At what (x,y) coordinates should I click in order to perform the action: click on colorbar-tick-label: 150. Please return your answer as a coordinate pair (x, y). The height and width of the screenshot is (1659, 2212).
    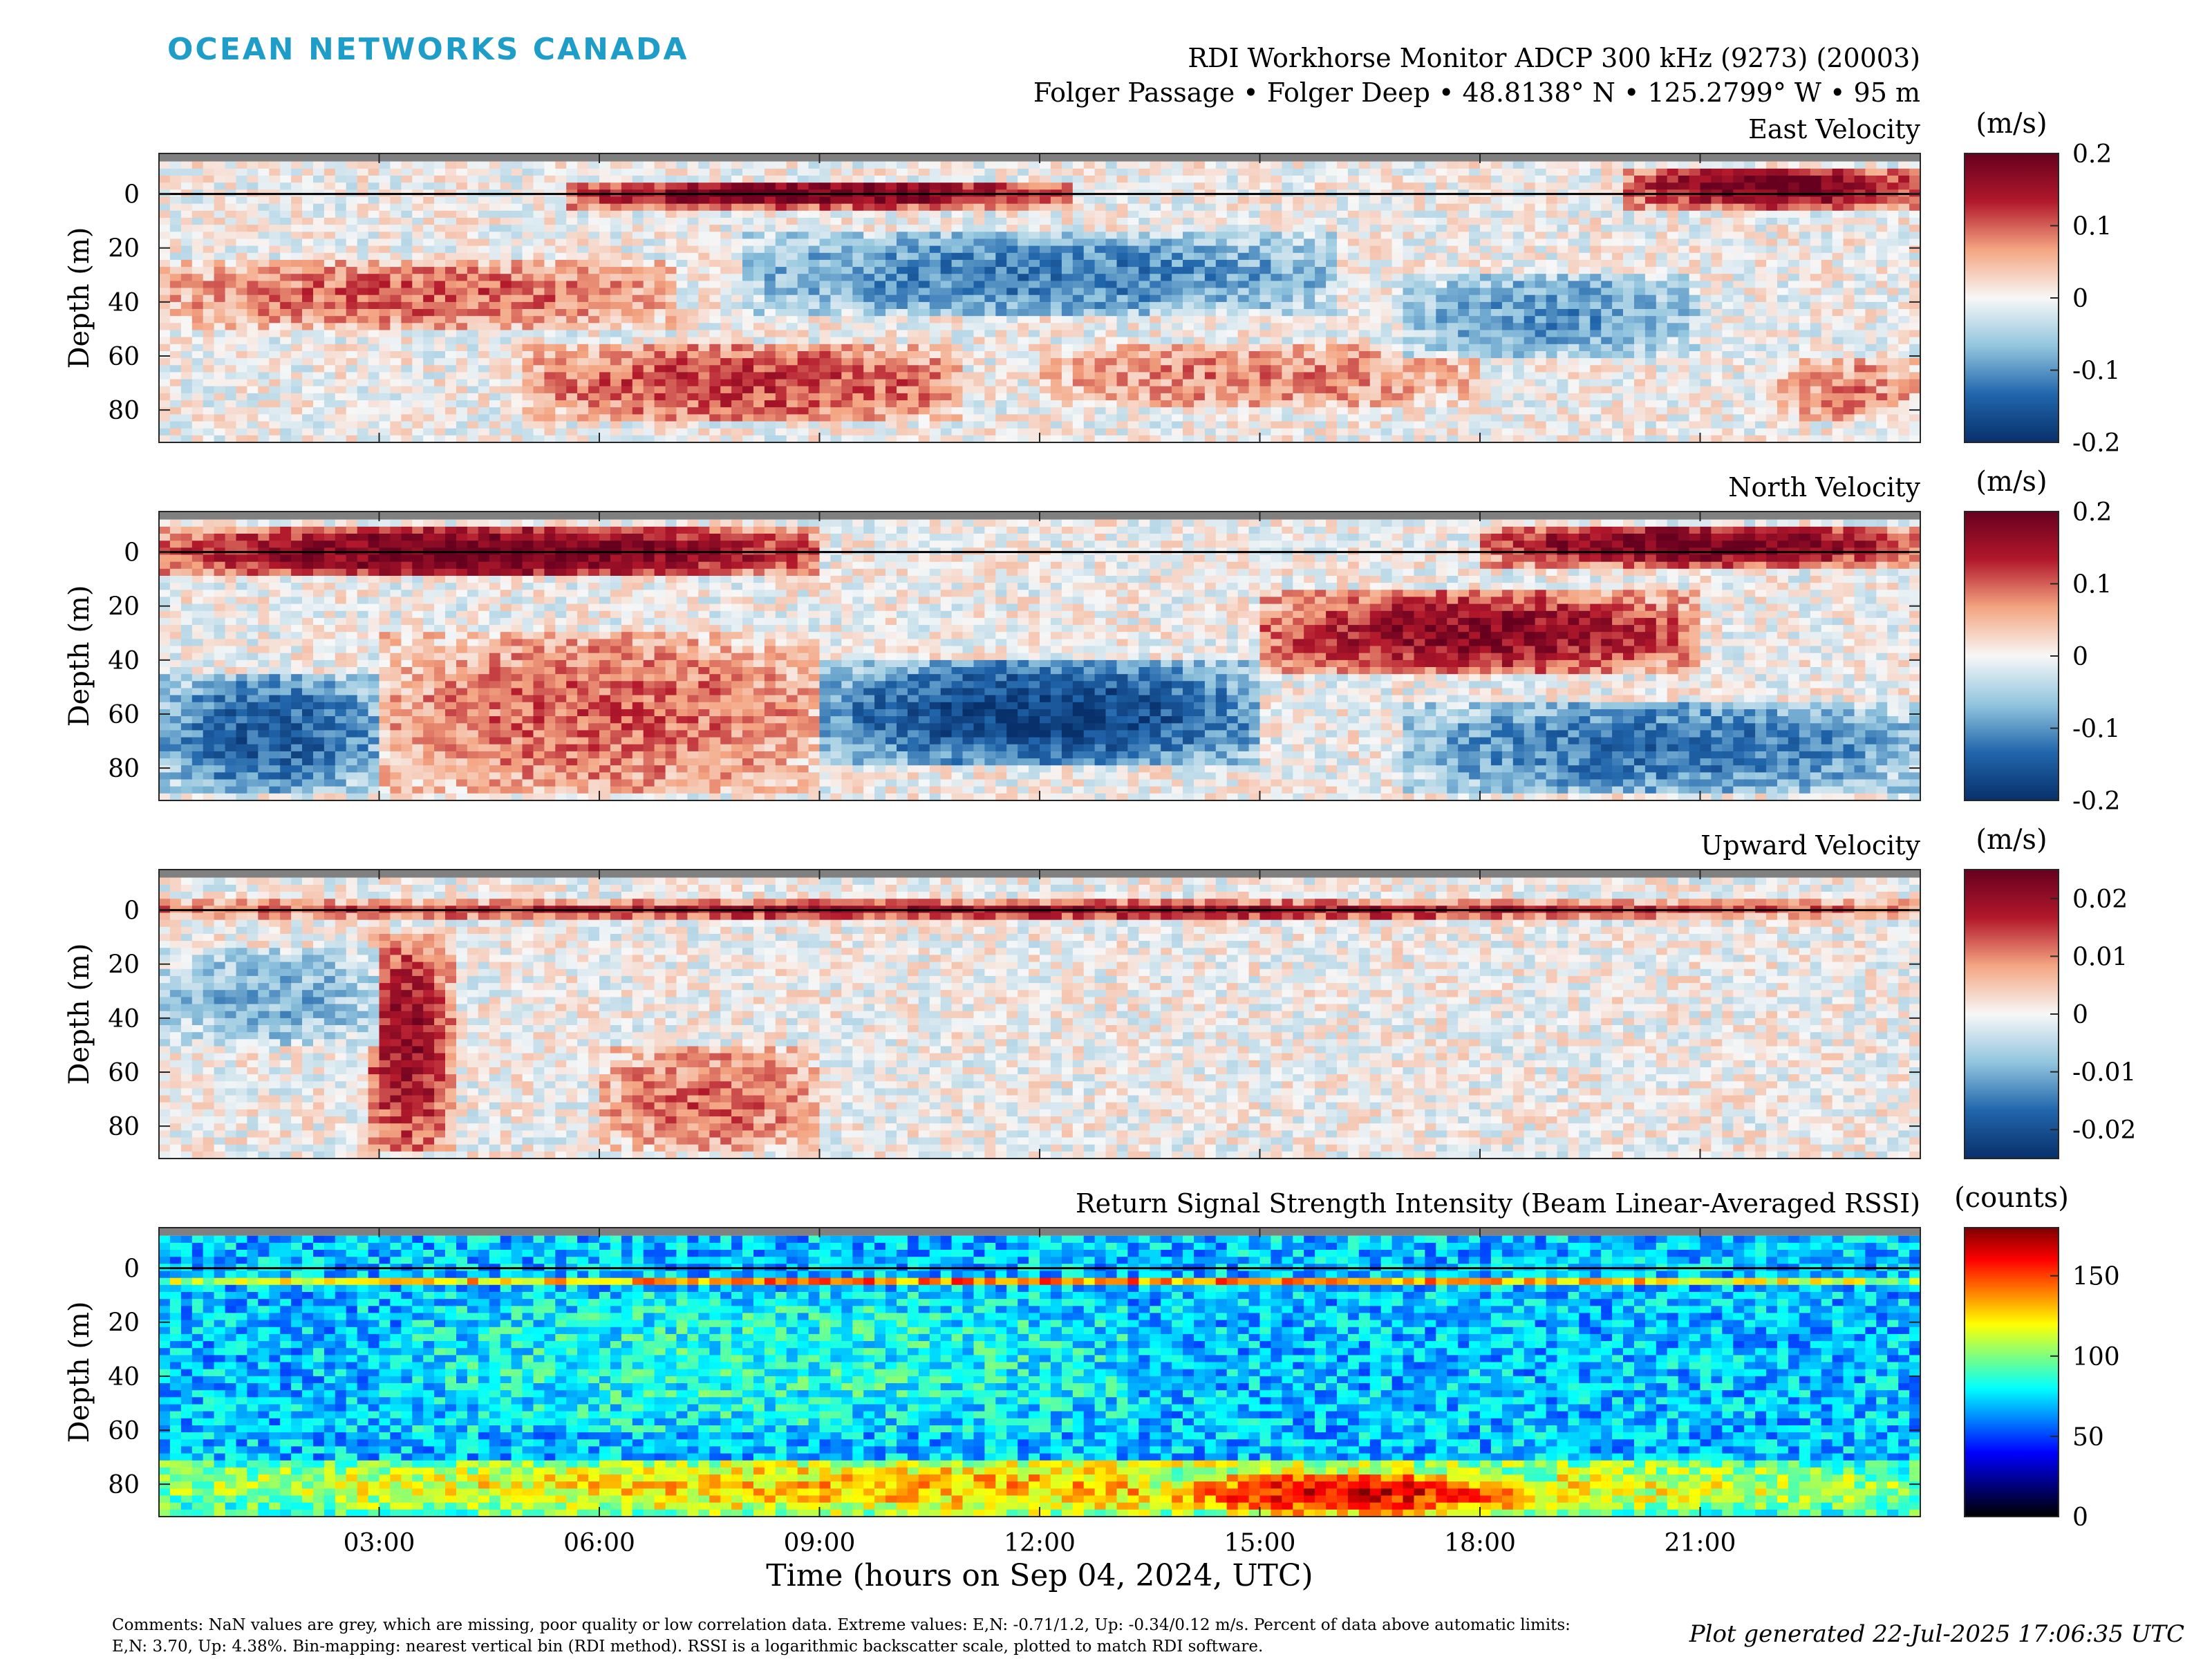
    Looking at the image, I should click on (2096, 1277).